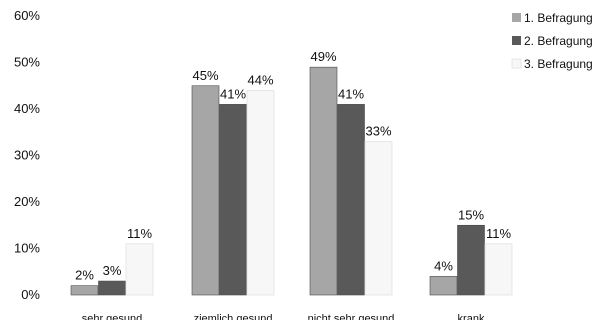 The width and height of the screenshot is (604, 325). I want to click on y-tick-label: 20%, so click(27, 201).